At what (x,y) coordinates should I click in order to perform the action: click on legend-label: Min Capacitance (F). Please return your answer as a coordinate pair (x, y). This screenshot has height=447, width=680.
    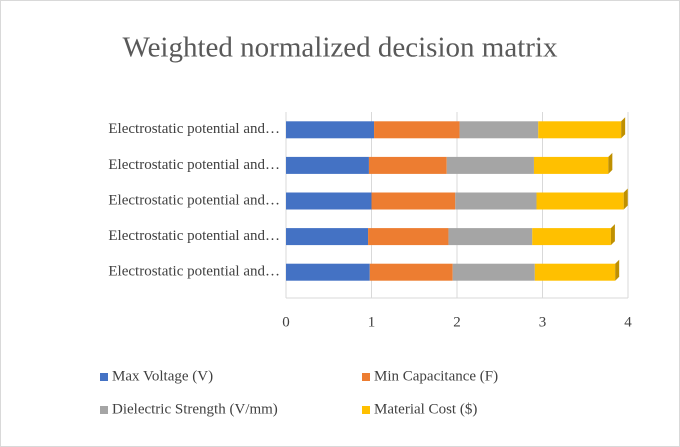
    Looking at the image, I should click on (436, 376).